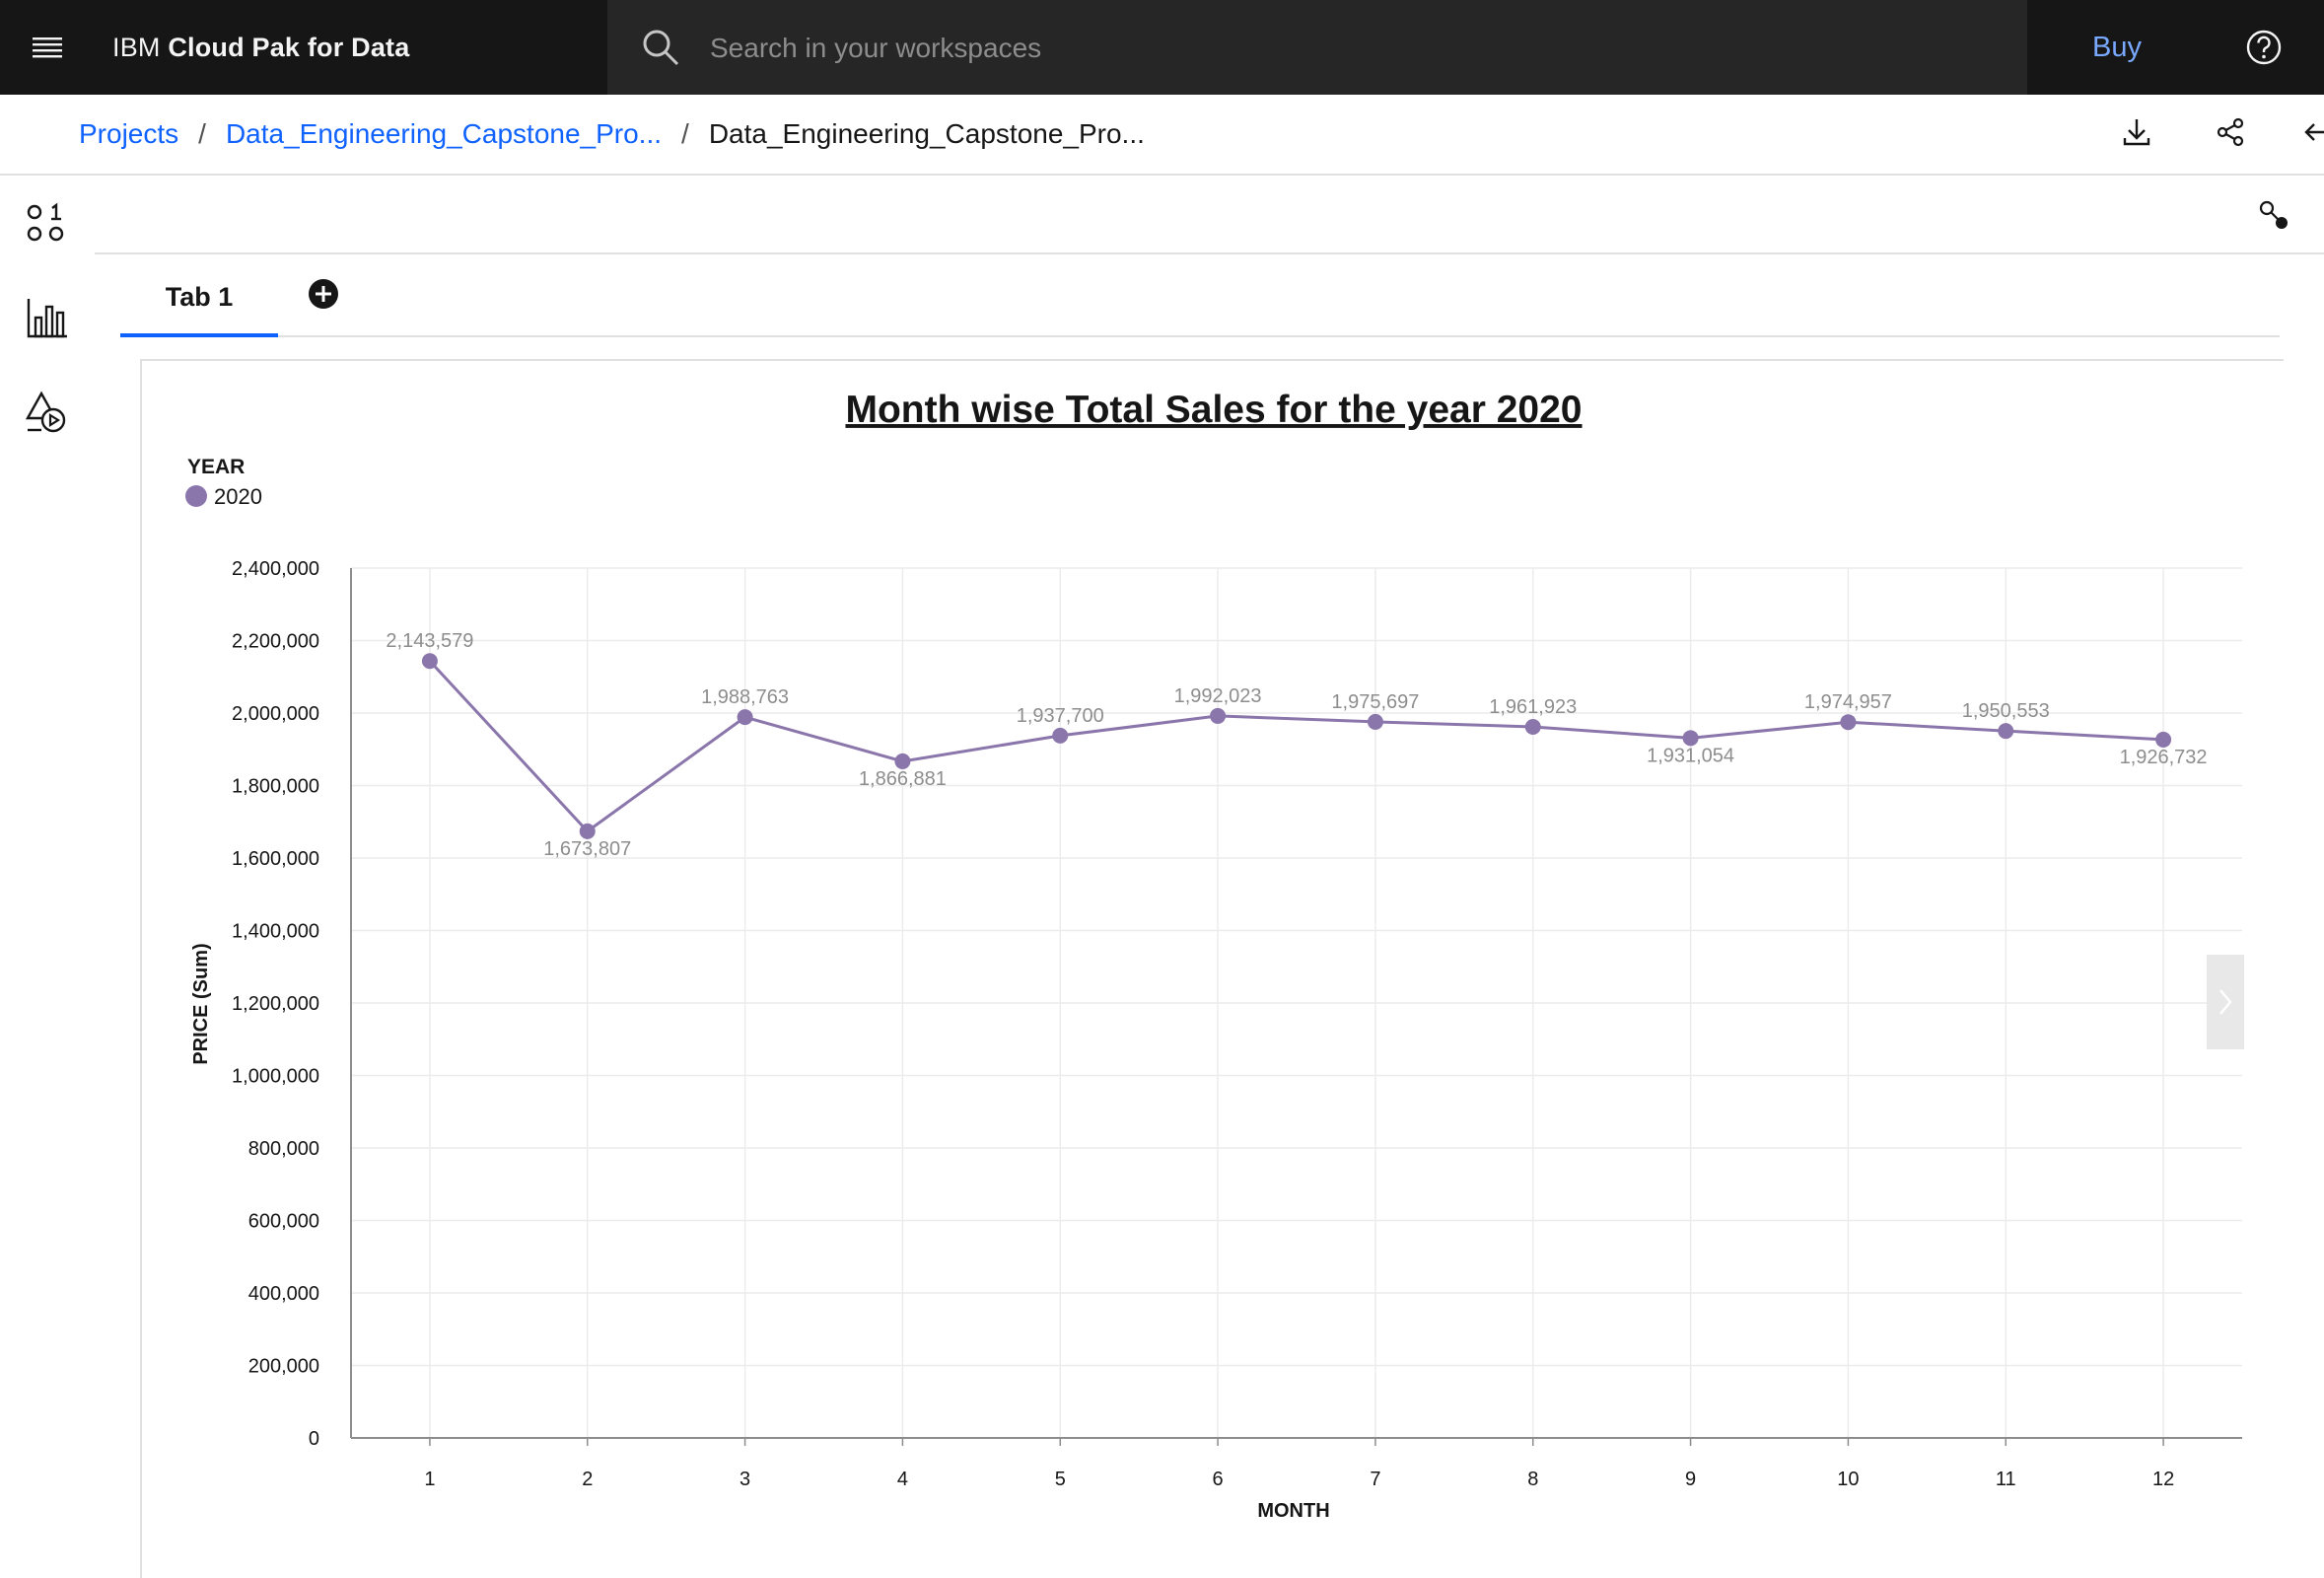 The height and width of the screenshot is (1578, 2324). I want to click on data-label: 1,961,923, so click(1533, 707).